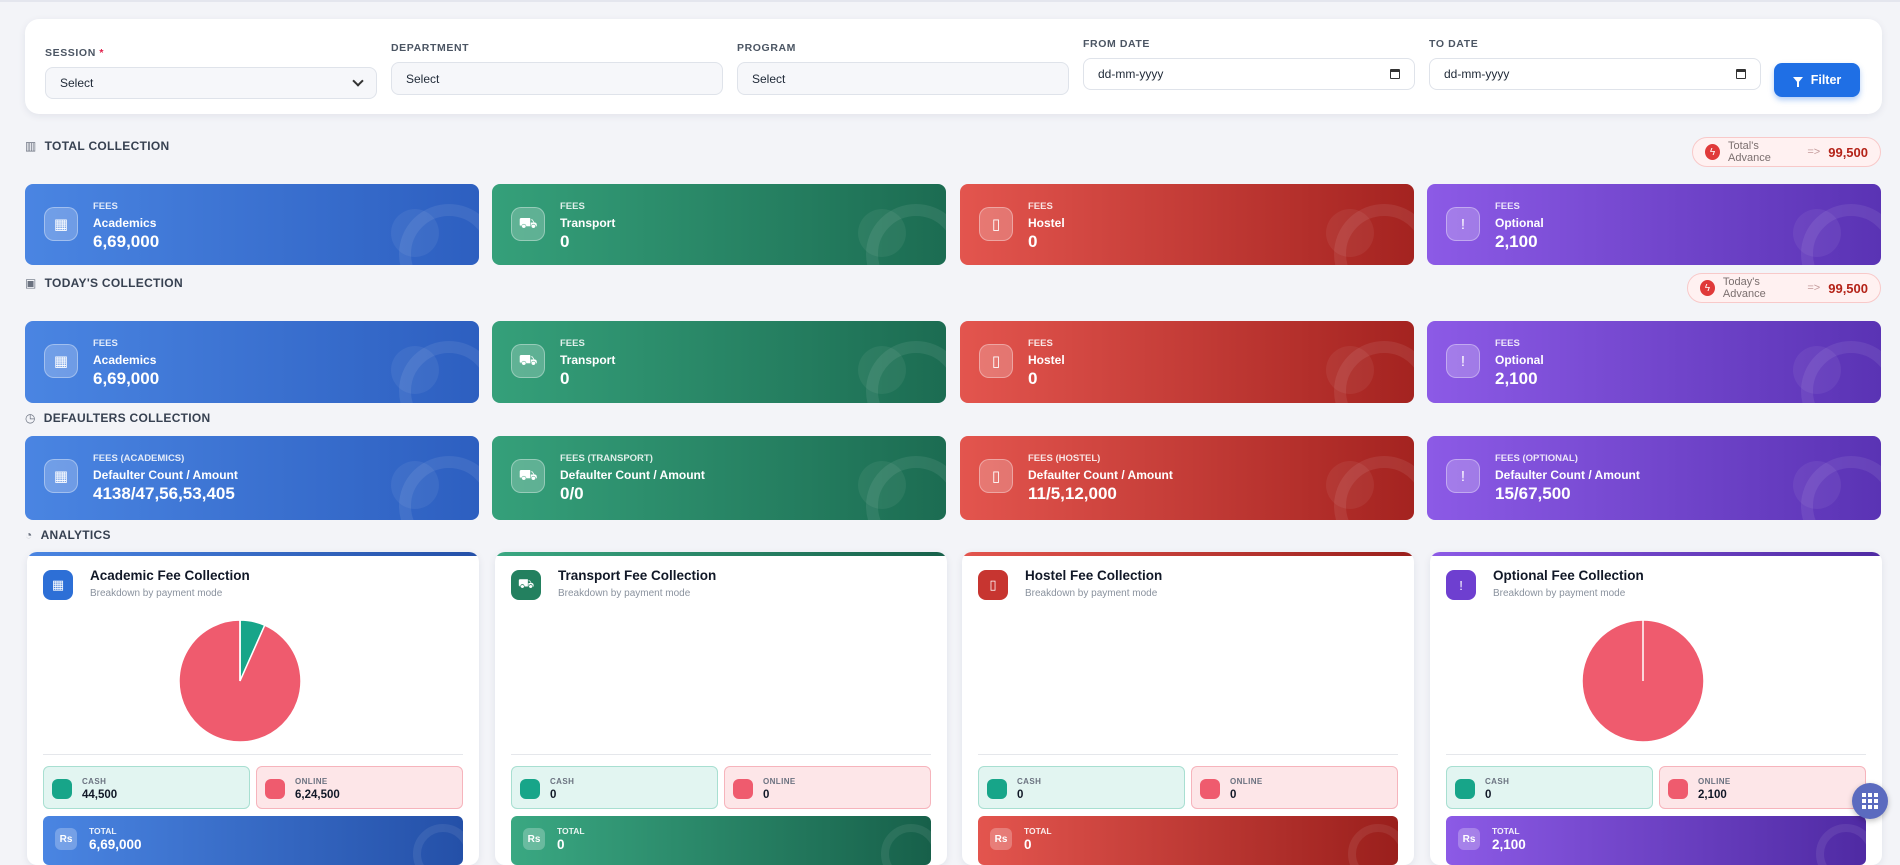 This screenshot has width=1900, height=865. Describe the element at coordinates (950, 1) in the screenshot. I see `top-border` at that location.